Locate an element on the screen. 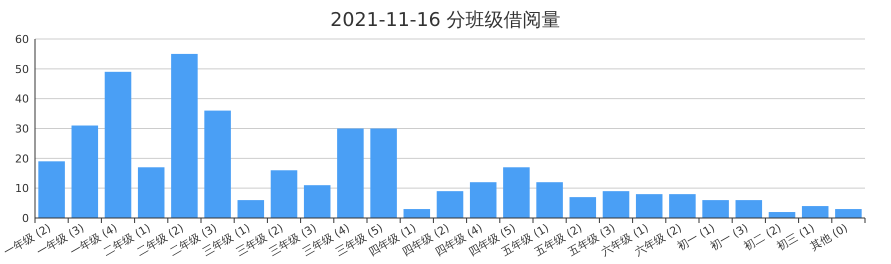 This screenshot has height=264, width=891. y-tick-label: 40 is located at coordinates (22, 99).